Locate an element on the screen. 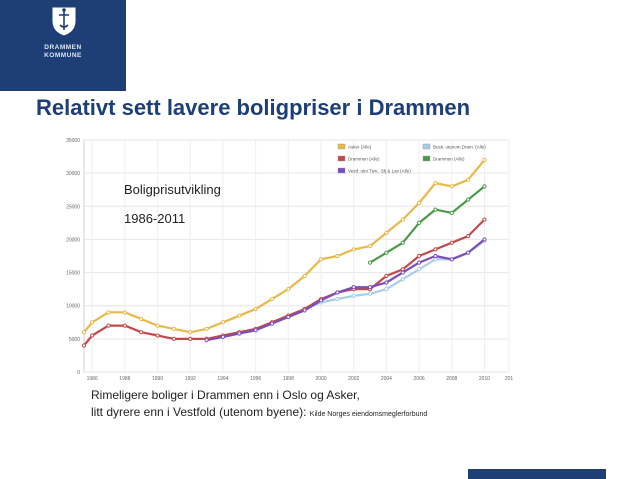  x-tick-label: 1998 is located at coordinates (288, 379).